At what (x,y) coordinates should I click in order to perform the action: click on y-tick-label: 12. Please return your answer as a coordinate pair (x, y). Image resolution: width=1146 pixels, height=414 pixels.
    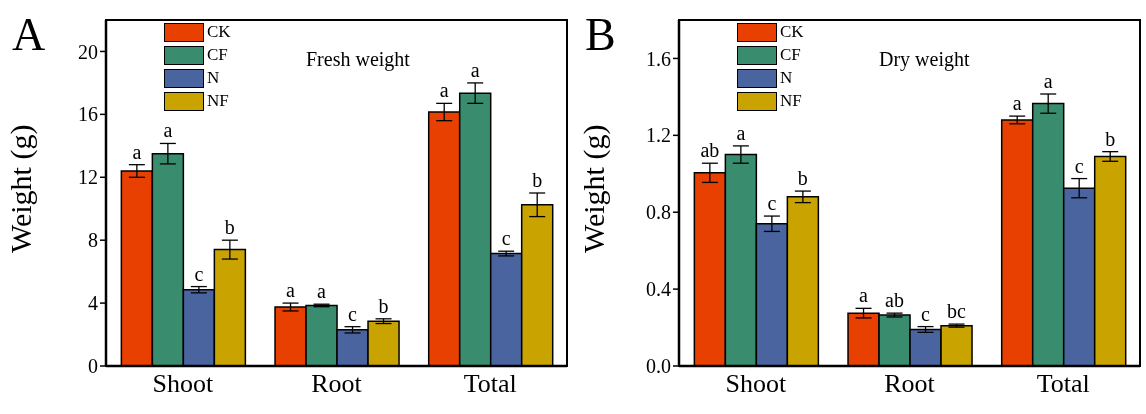
    Looking at the image, I should click on (88, 177).